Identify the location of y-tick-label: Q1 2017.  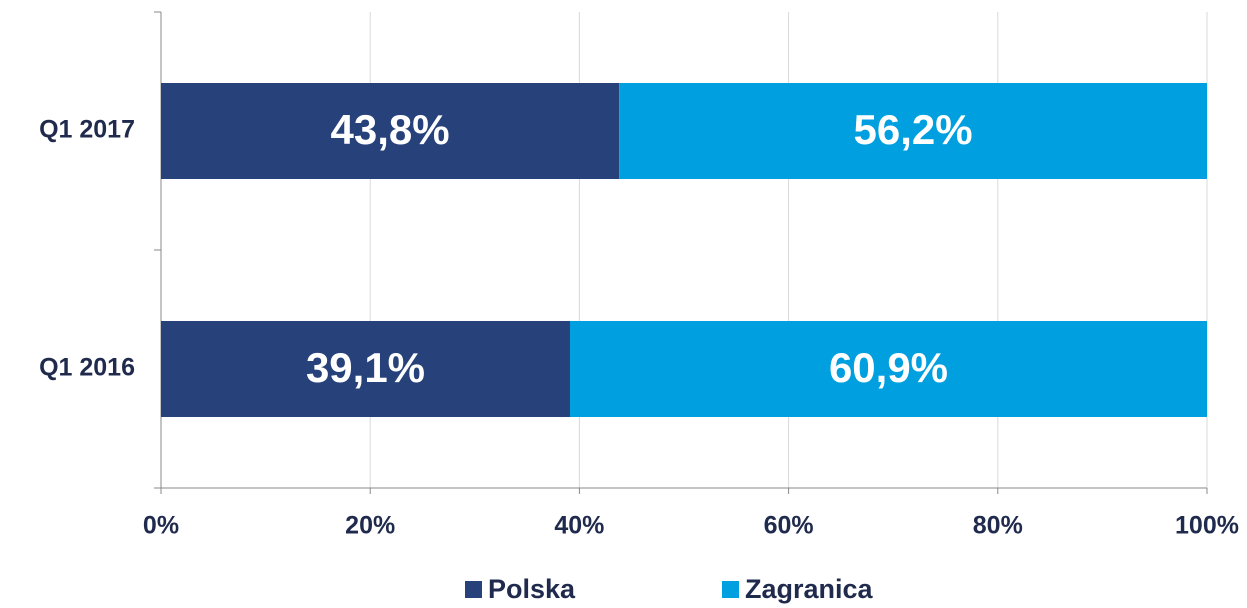
(87, 130).